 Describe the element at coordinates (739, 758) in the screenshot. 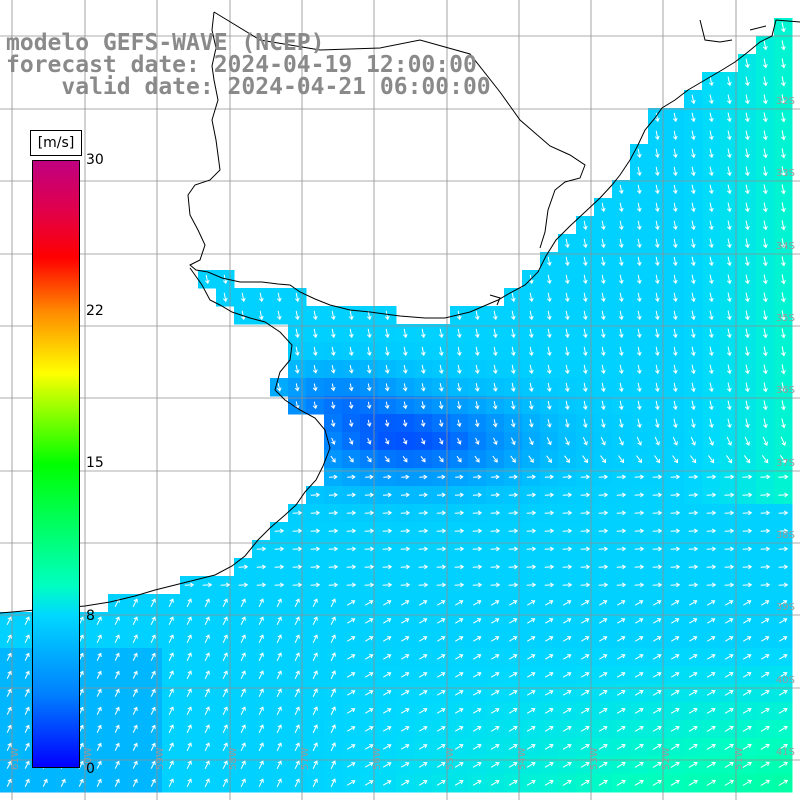

I see `lon-label: 51W` at that location.